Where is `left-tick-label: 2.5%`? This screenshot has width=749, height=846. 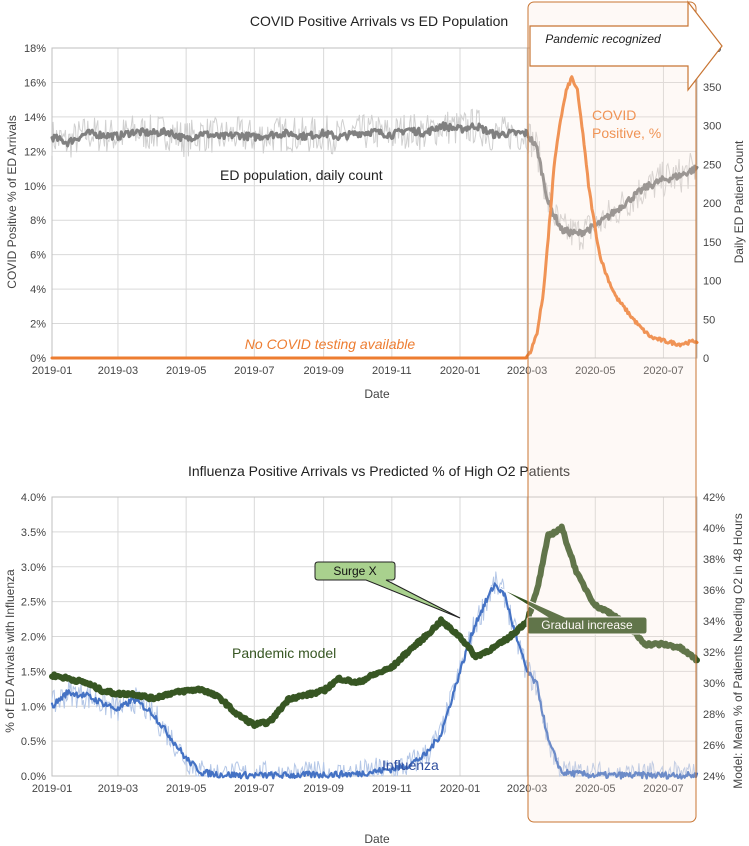 left-tick-label: 2.5% is located at coordinates (33, 603).